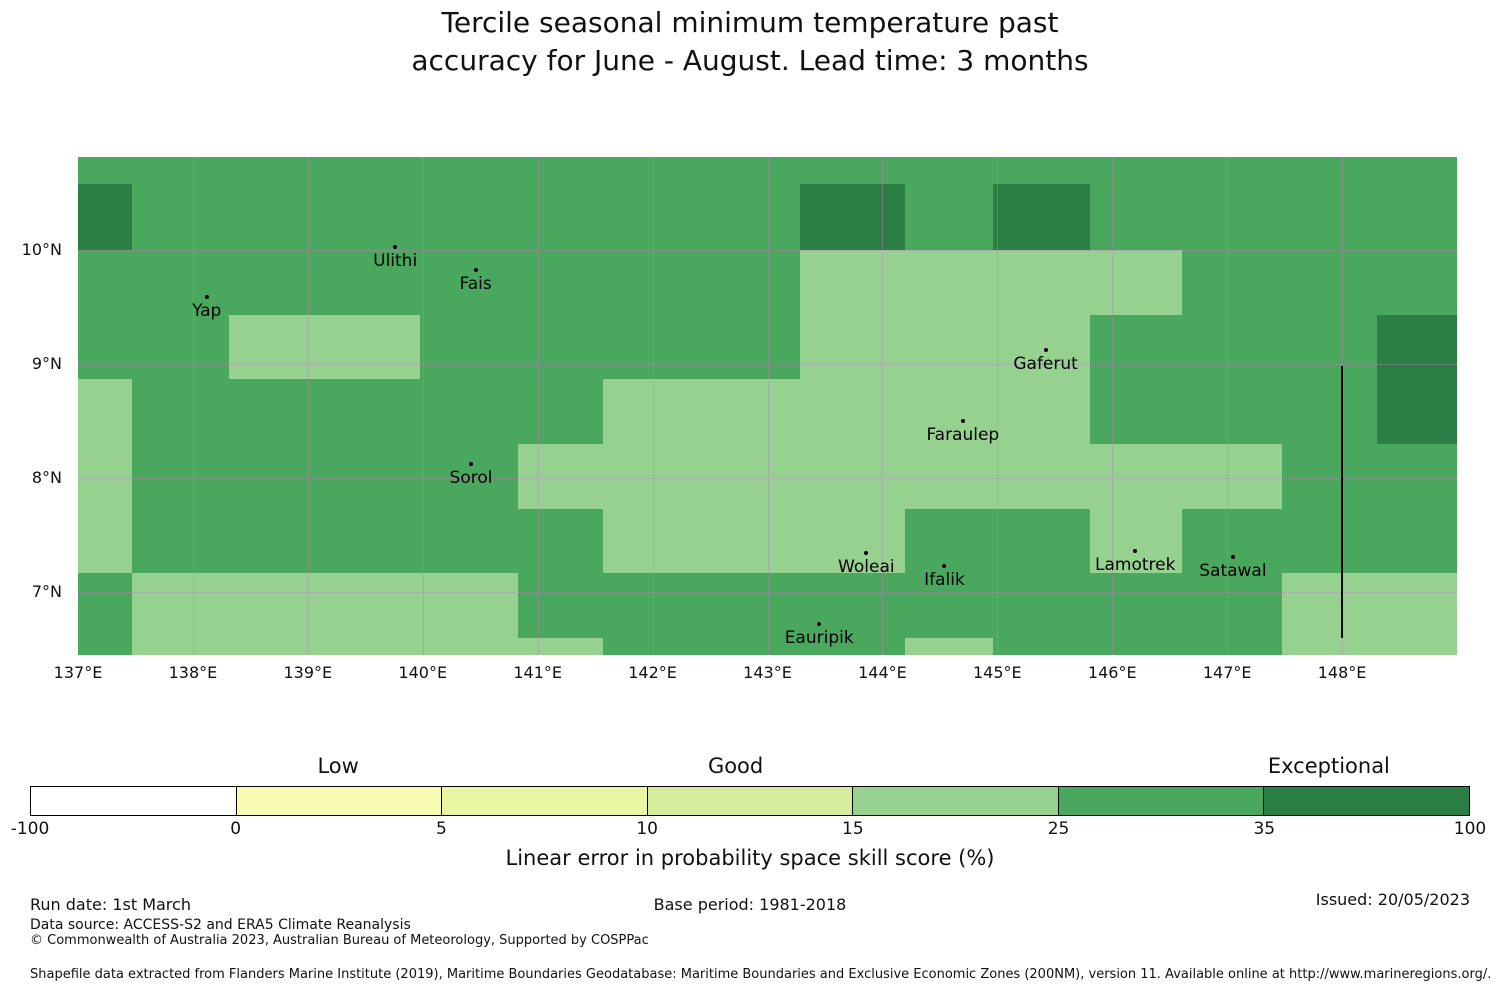  What do you see at coordinates (1112, 672) in the screenshot?
I see `x-tick-label: 146°E` at bounding box center [1112, 672].